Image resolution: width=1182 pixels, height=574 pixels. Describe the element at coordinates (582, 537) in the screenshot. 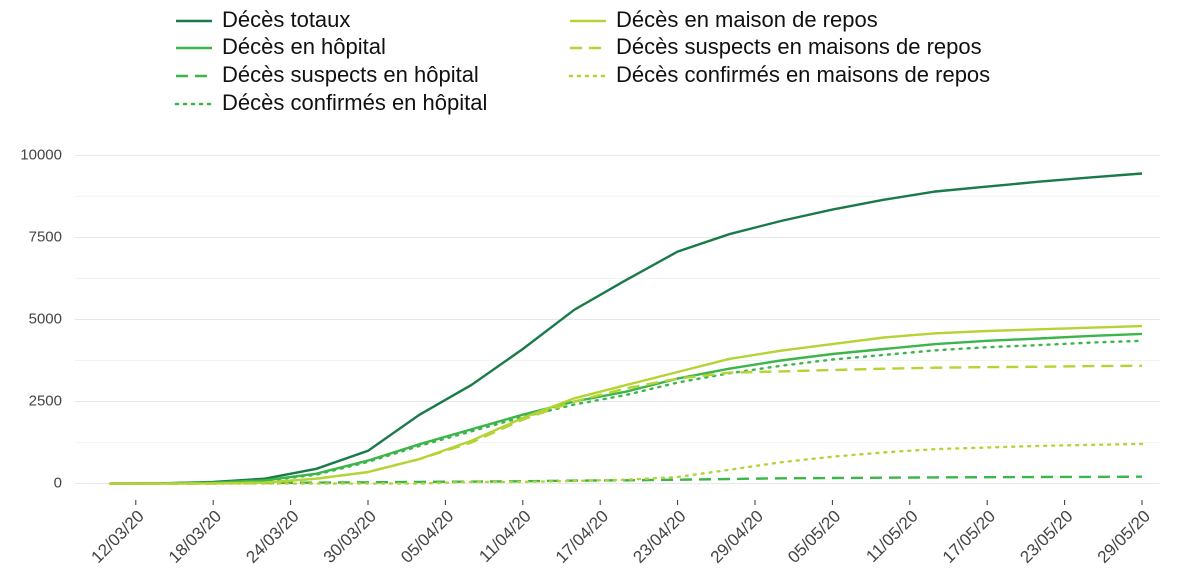

I see `x-tick-label: 17/04/20` at that location.